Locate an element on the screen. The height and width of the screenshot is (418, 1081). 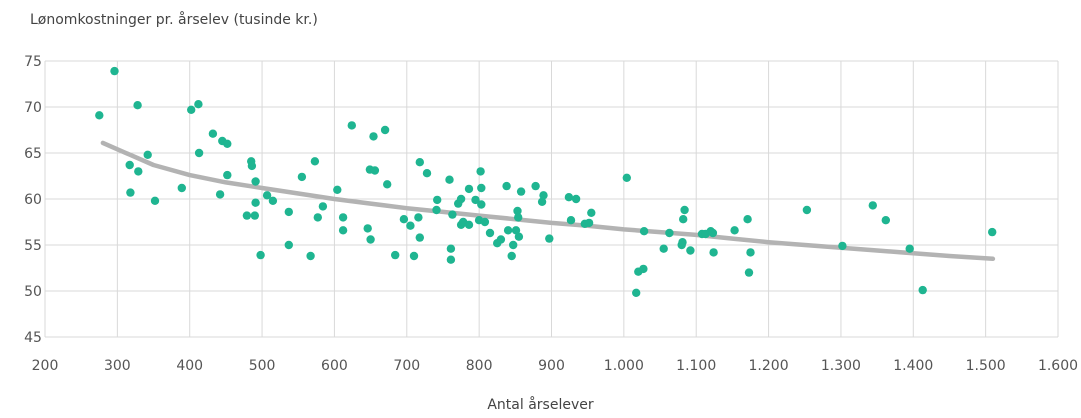
x-tick-label: 500 is located at coordinates (262, 366).